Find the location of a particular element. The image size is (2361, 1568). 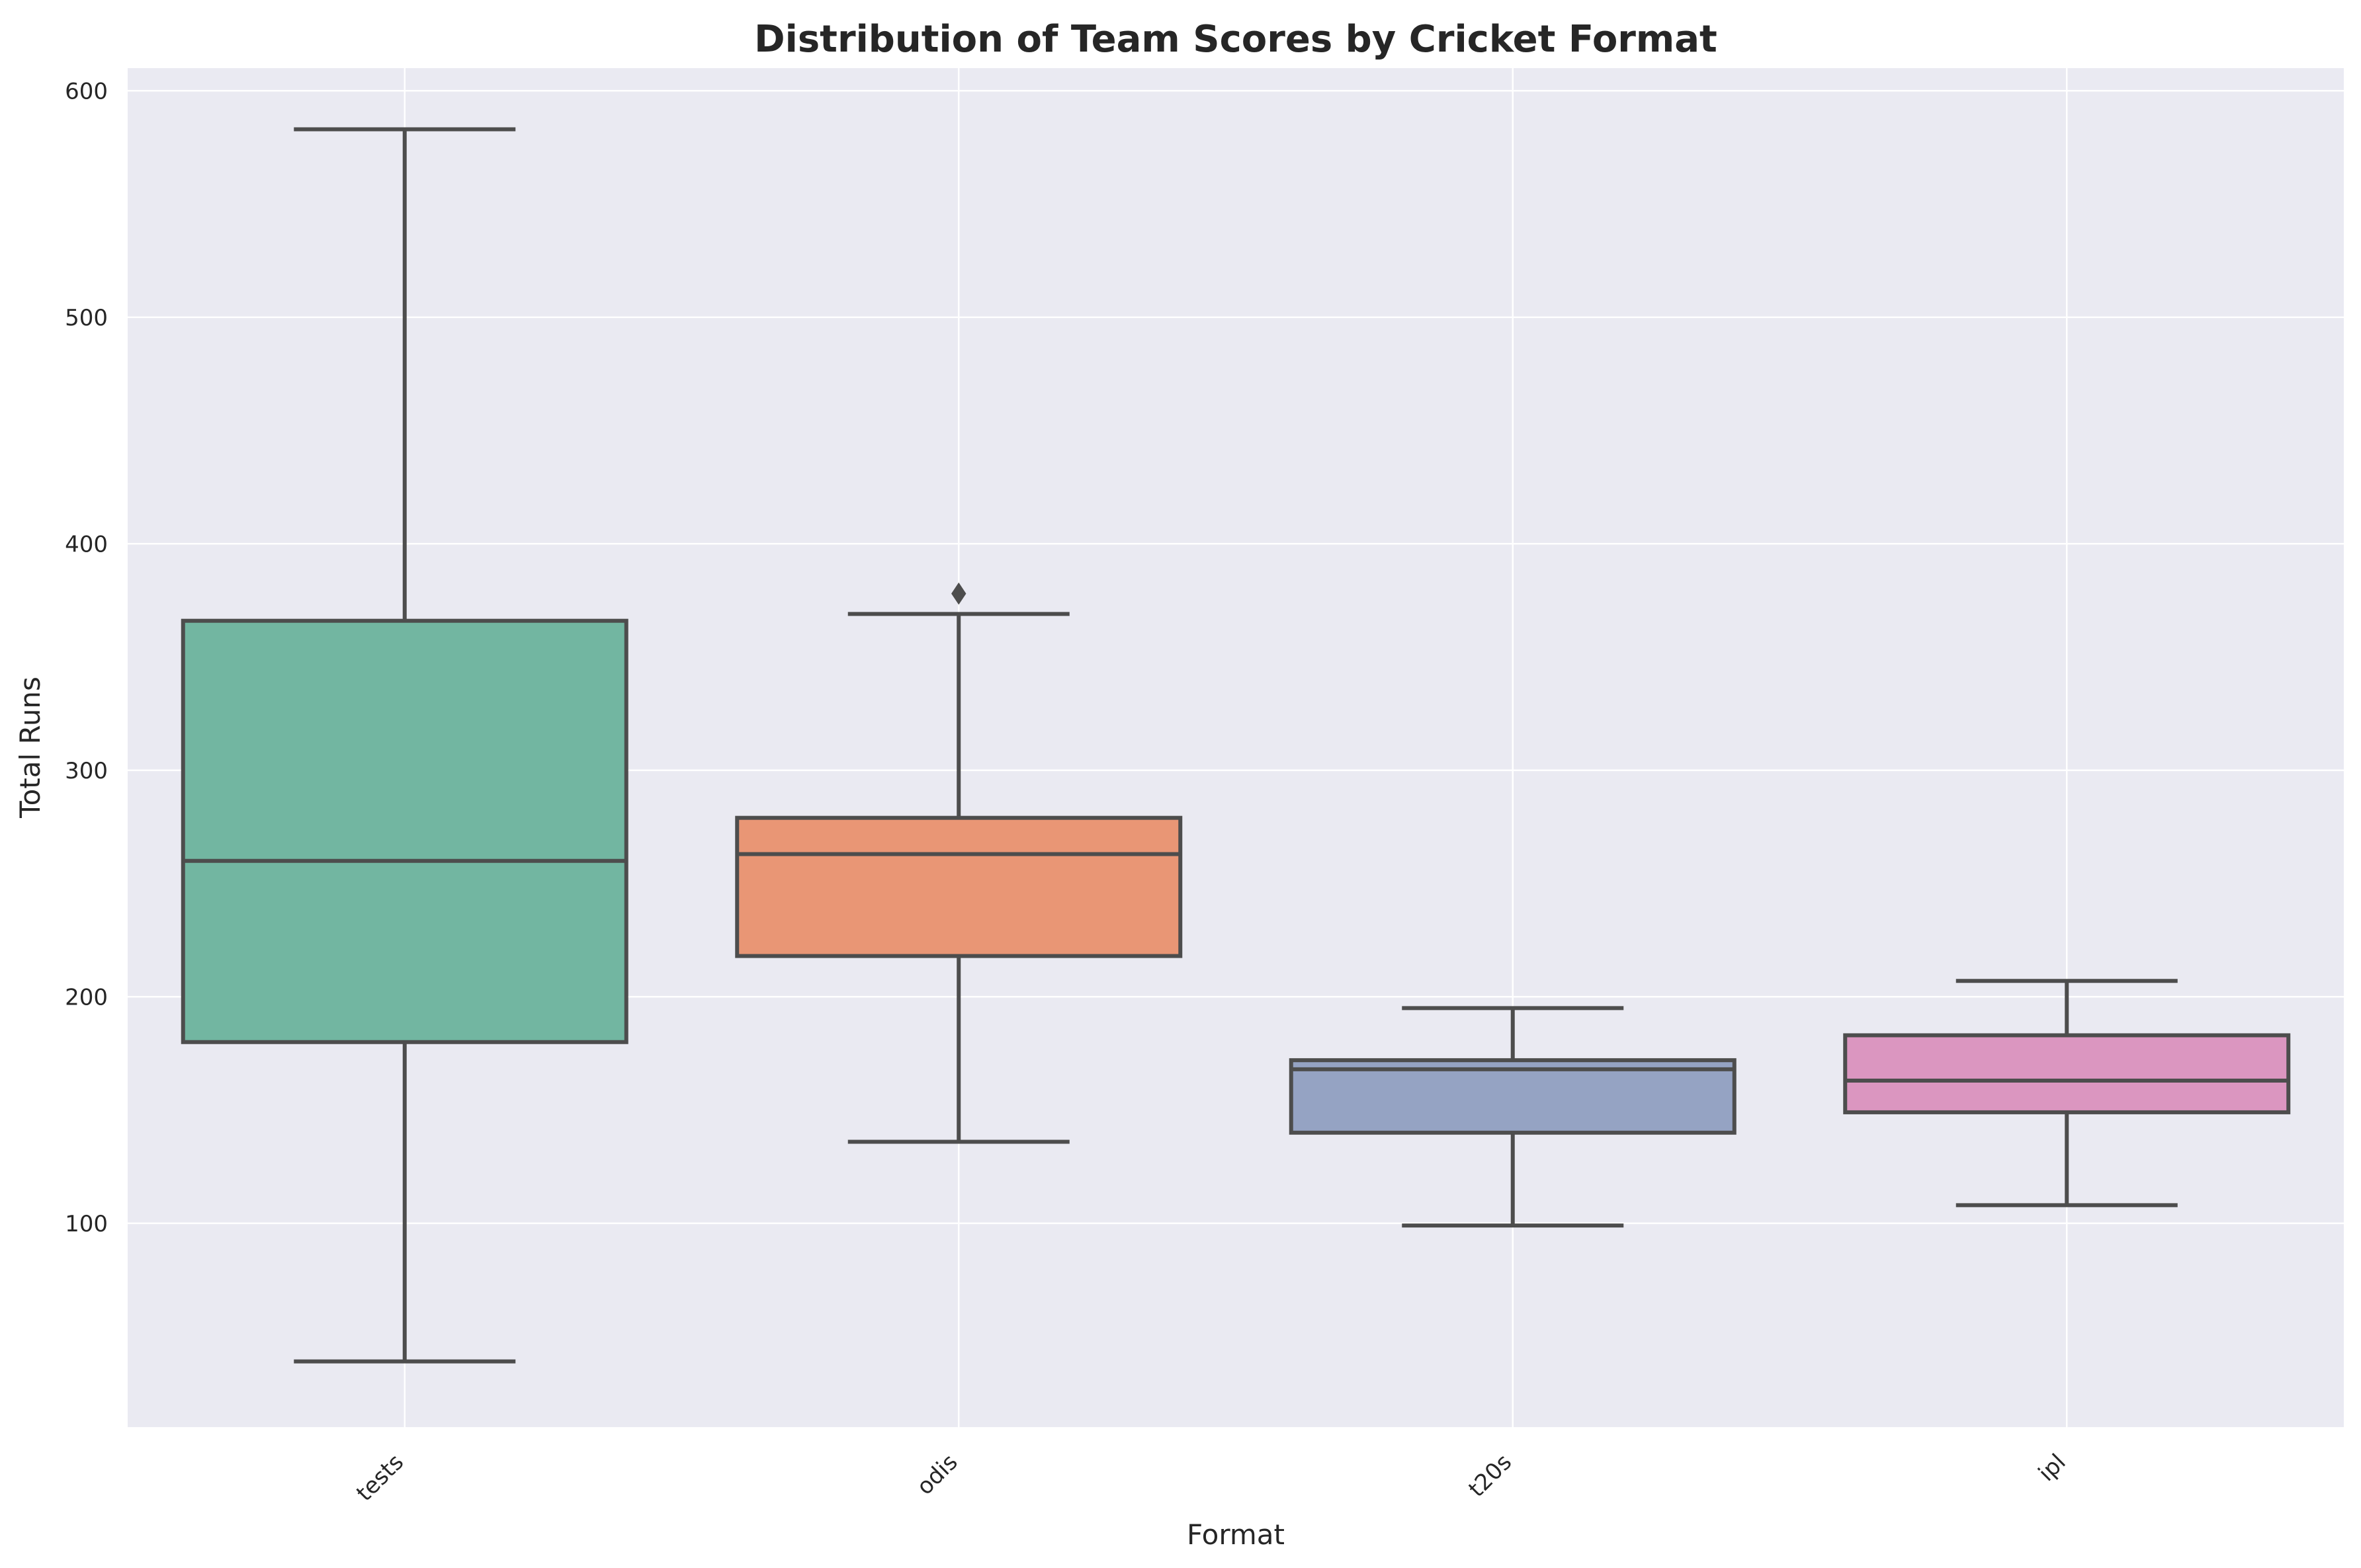

box-t20s is located at coordinates (1513, 1117).